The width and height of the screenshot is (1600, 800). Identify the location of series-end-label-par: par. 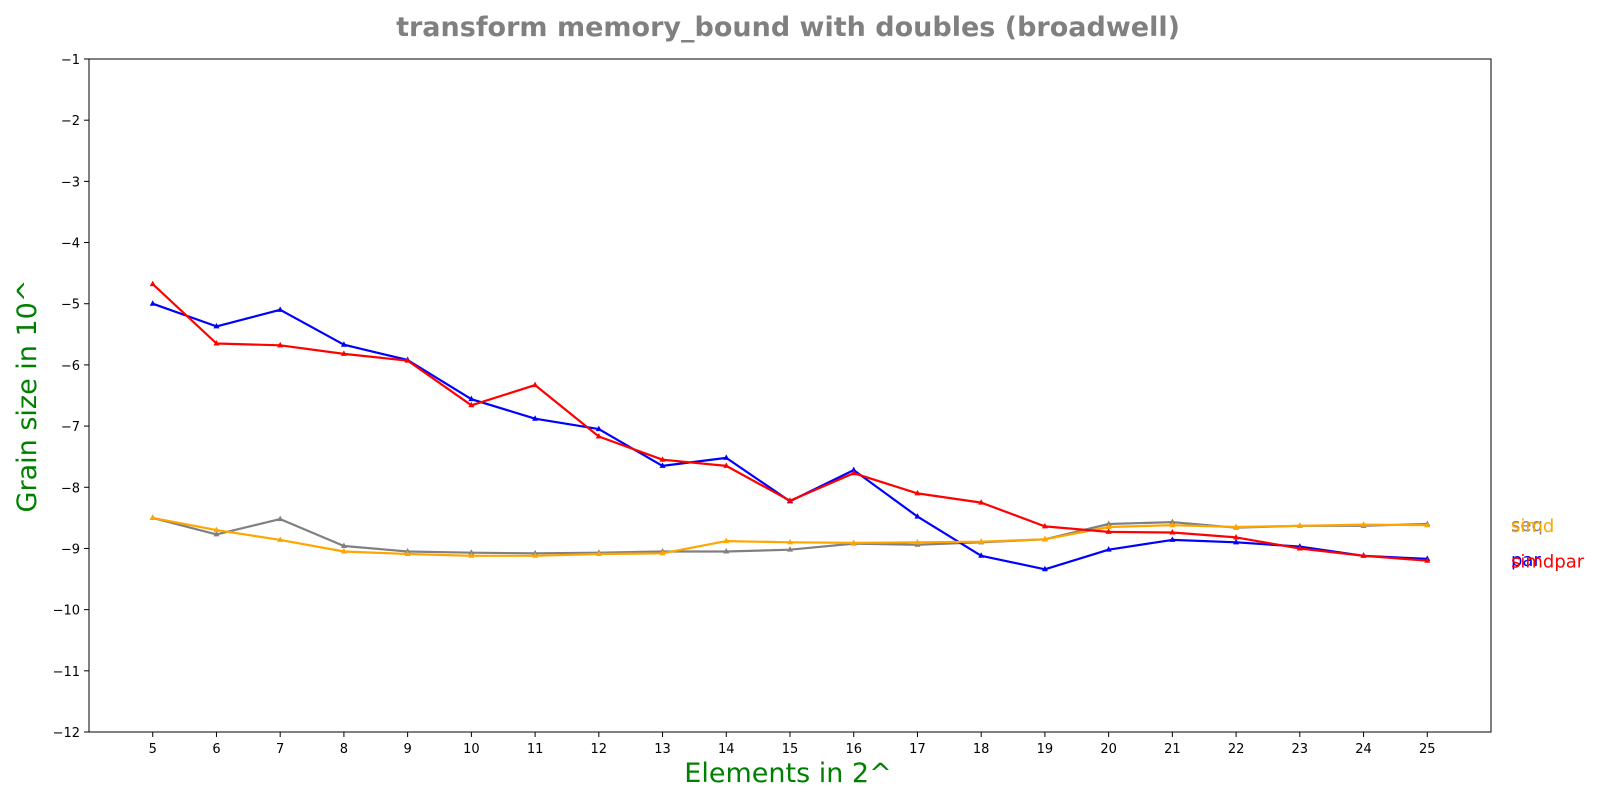
(1526, 560).